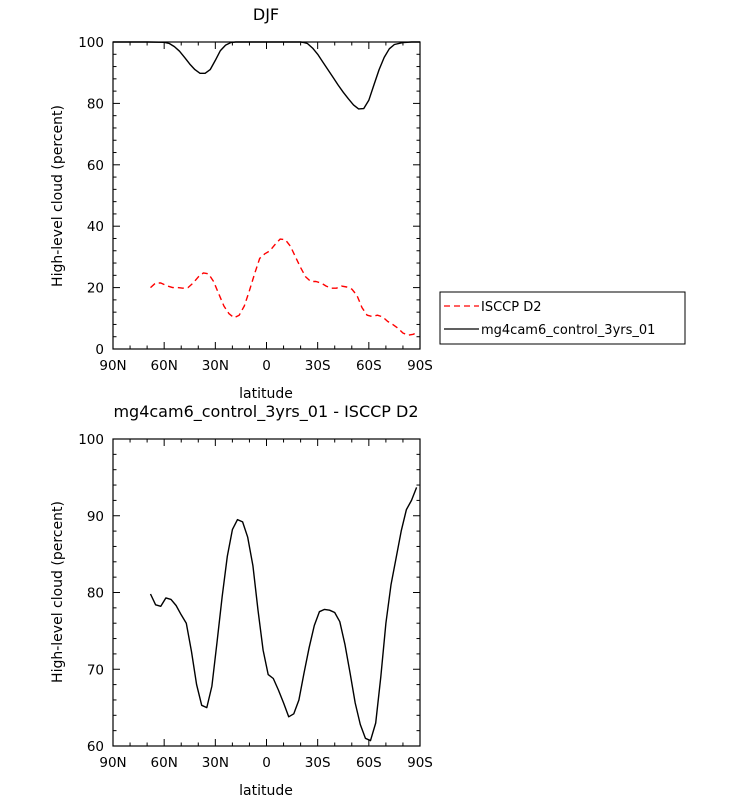  I want to click on bottom-chart-title: mg4cam6_control_3yrs_01 - ISCCP D2, so click(265, 412).